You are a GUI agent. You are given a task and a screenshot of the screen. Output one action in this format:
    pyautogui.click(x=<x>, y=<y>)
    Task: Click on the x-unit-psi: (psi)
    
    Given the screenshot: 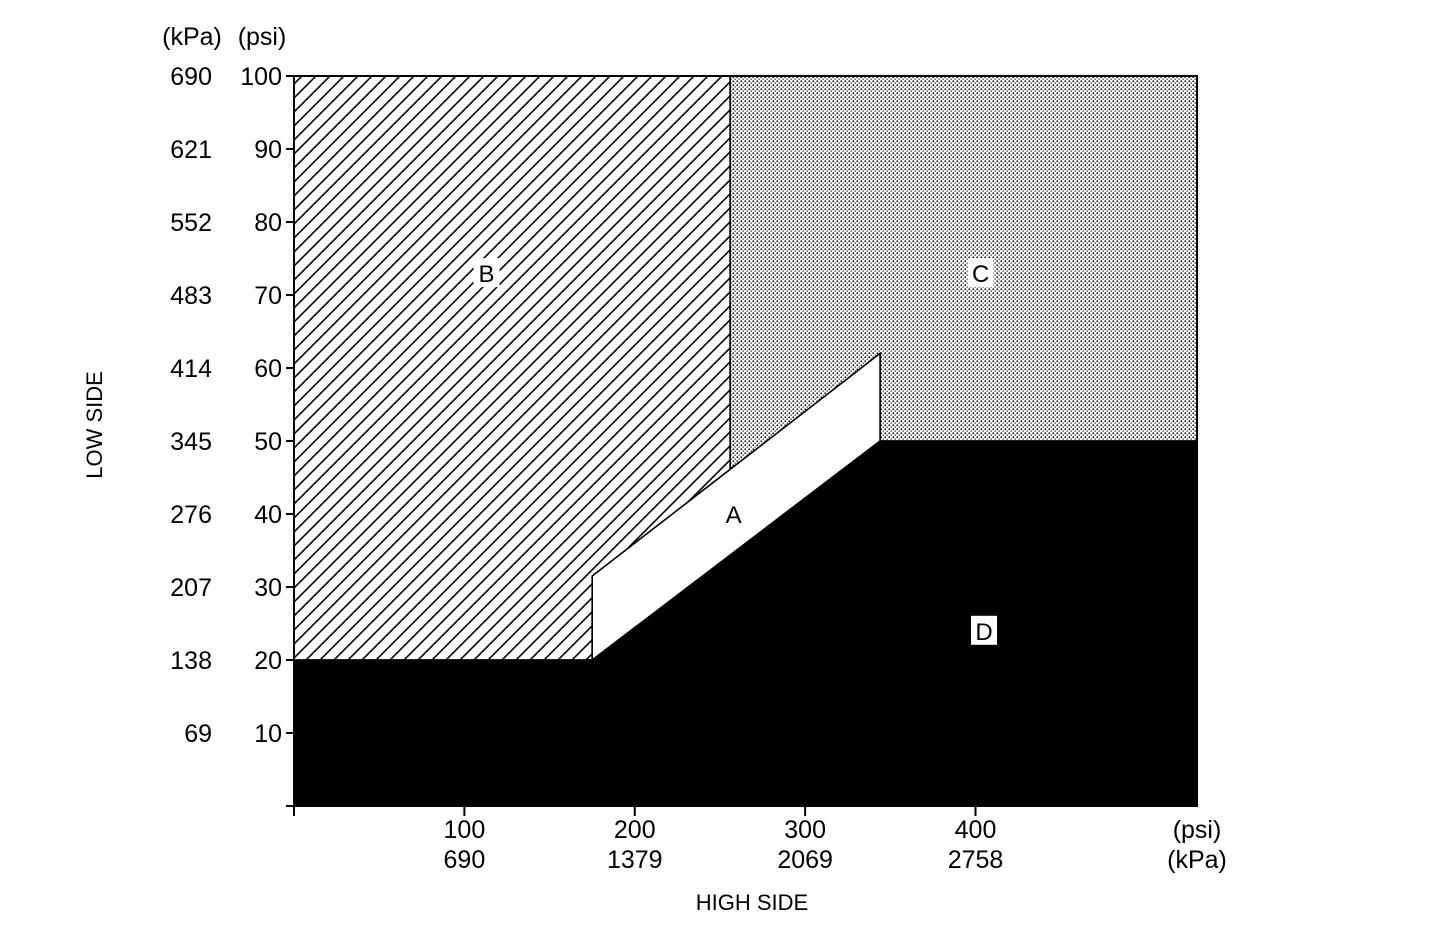 What is the action you would take?
    pyautogui.click(x=1197, y=830)
    